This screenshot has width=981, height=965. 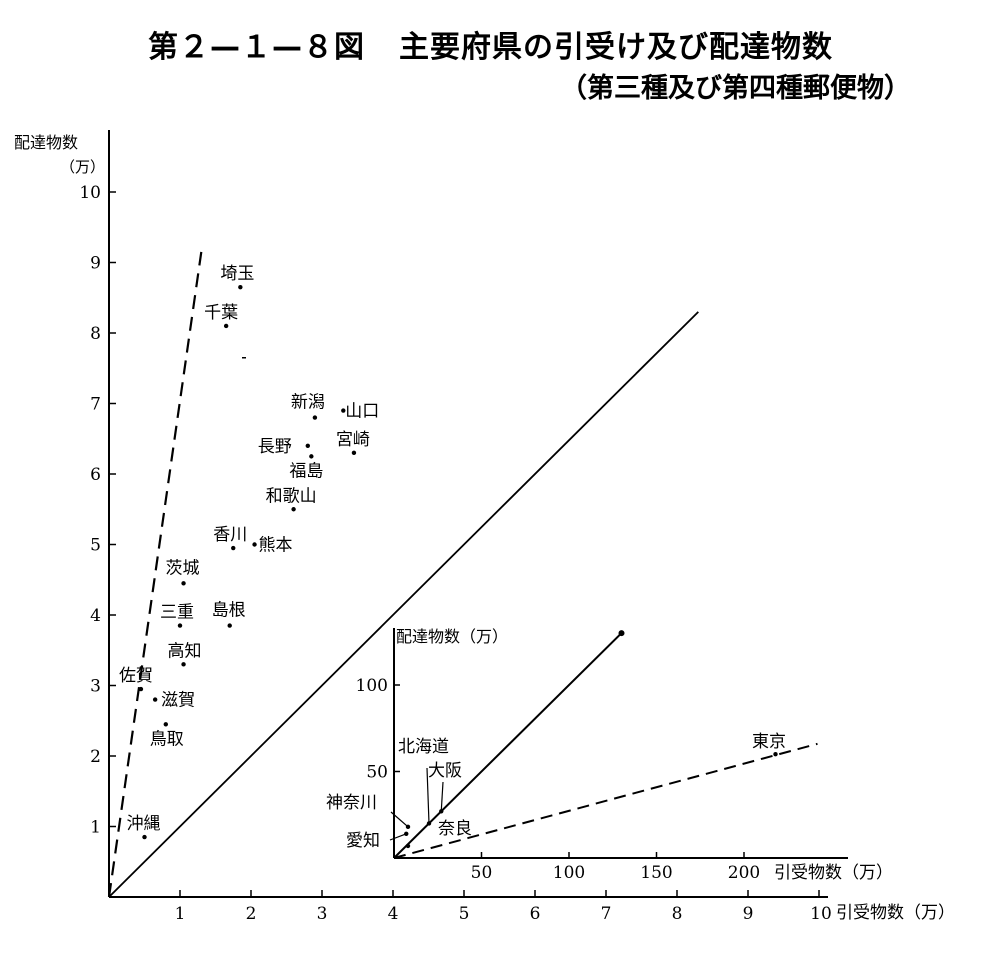 What do you see at coordinates (616, 47) in the screenshot?
I see `figure-title-text: 主要府県の引受け及び配達物数` at bounding box center [616, 47].